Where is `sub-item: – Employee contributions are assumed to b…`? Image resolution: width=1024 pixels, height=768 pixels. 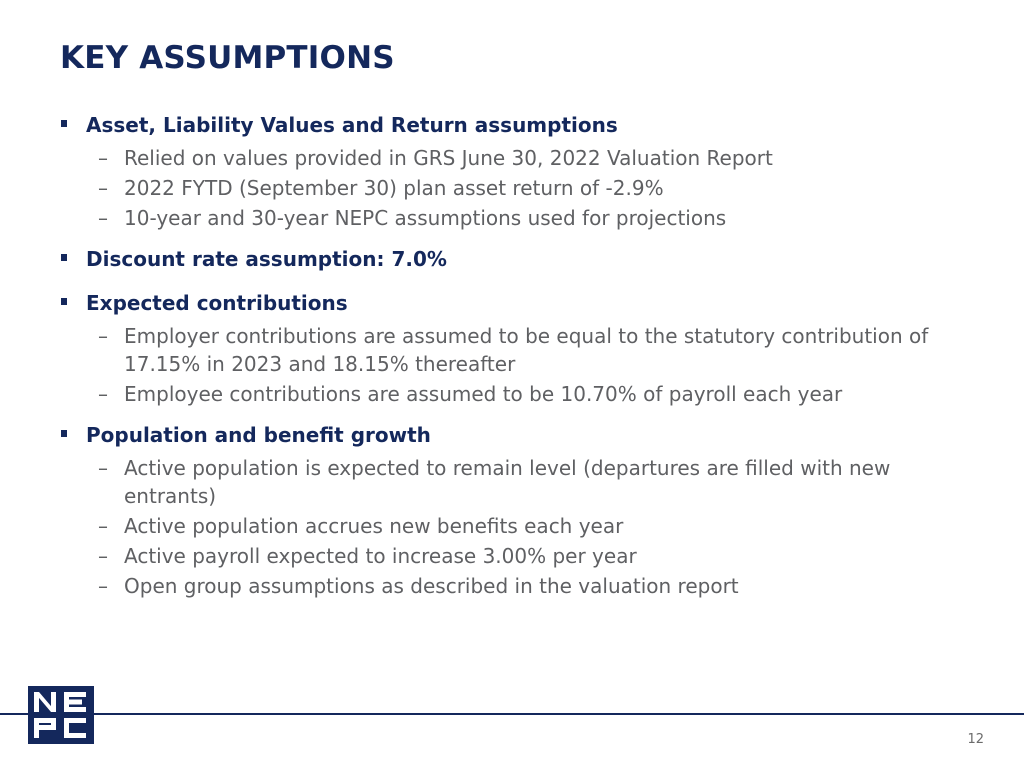 sub-item: – Employee contributions are assumed to b… is located at coordinates (520, 394).